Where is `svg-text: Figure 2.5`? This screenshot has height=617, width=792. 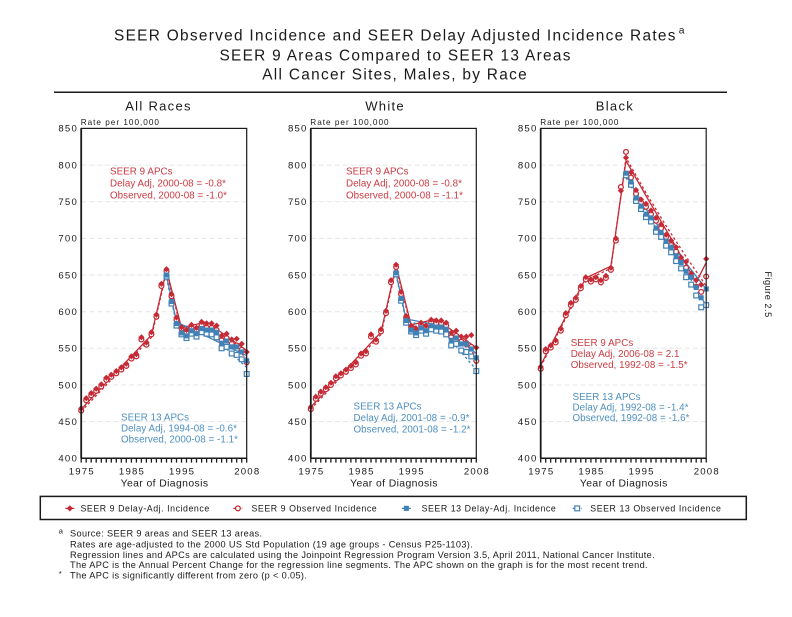 svg-text: Figure 2.5 is located at coordinates (768, 294).